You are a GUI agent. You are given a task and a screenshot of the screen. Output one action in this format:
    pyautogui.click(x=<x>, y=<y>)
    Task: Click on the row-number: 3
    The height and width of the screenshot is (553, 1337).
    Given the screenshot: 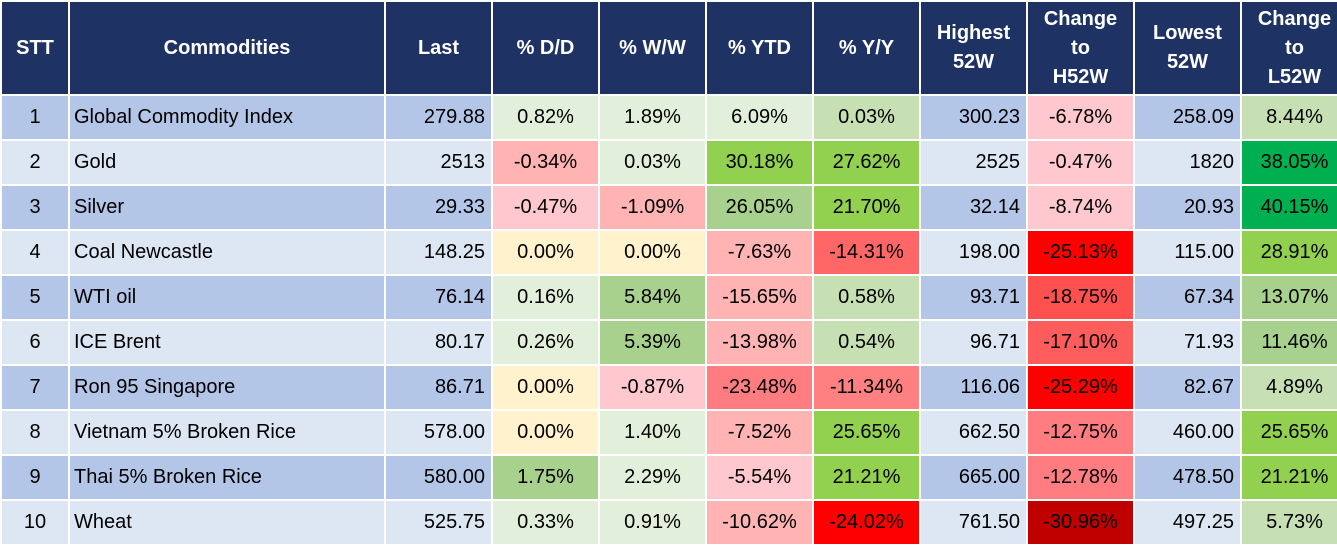 What is the action you would take?
    pyautogui.click(x=35, y=207)
    